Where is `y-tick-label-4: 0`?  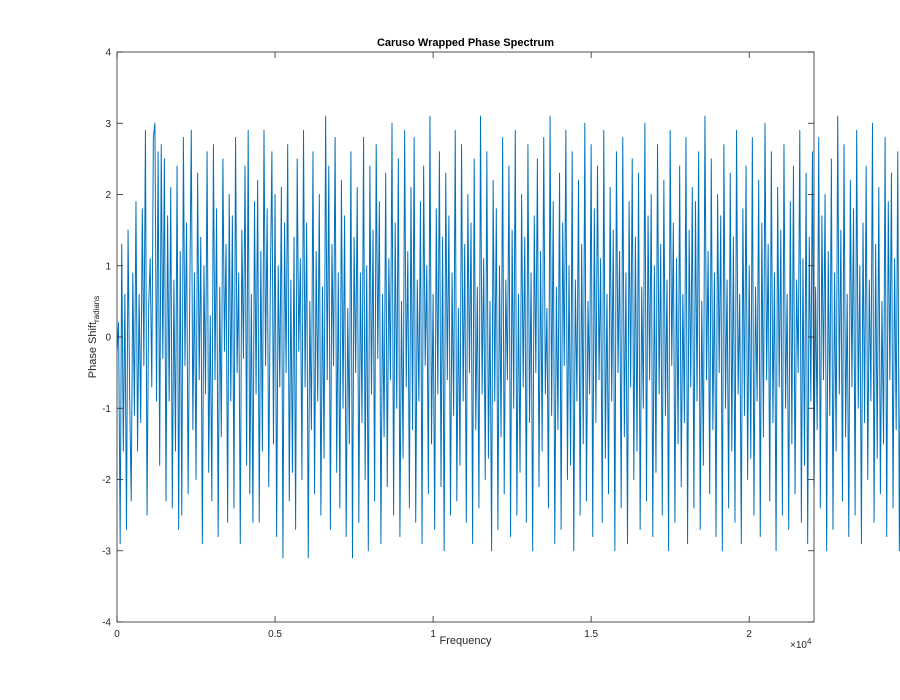
y-tick-label-4: 0 is located at coordinates (108, 338).